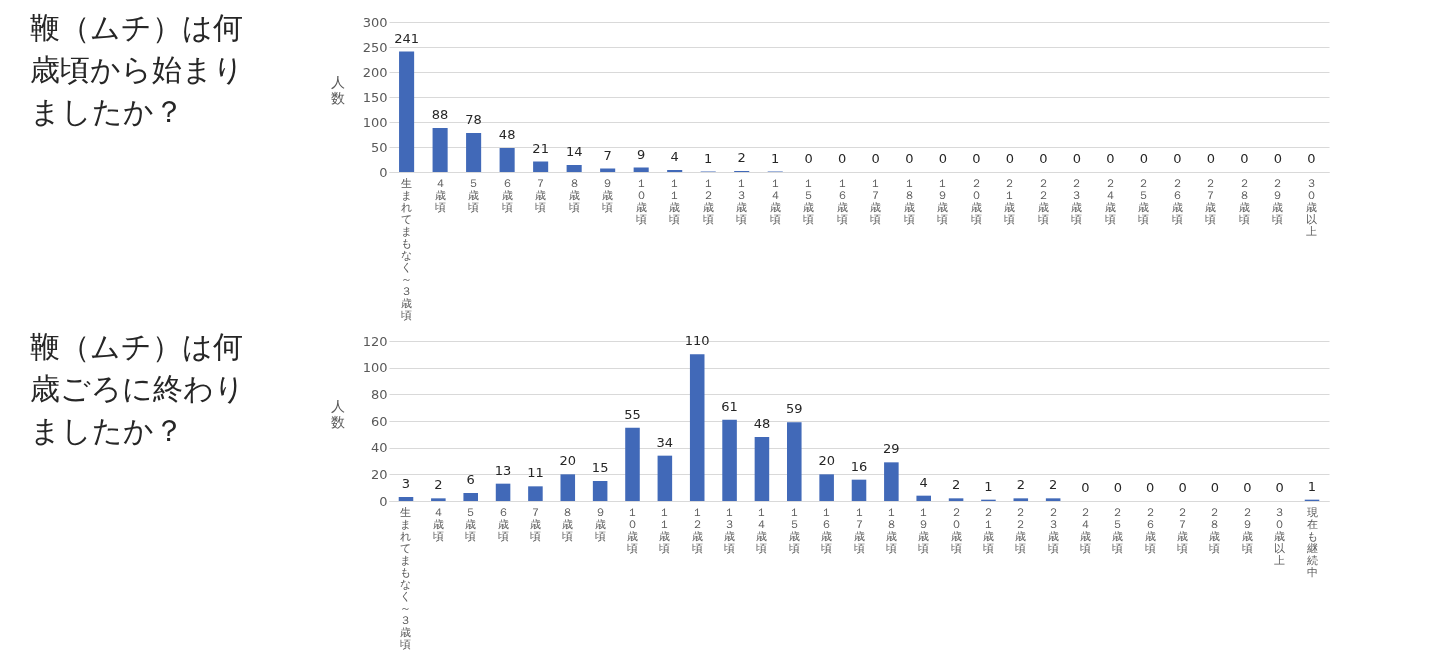 The image size is (1448, 660). Describe the element at coordinates (379, 394) in the screenshot. I see `y-tick-label: 80` at that location.